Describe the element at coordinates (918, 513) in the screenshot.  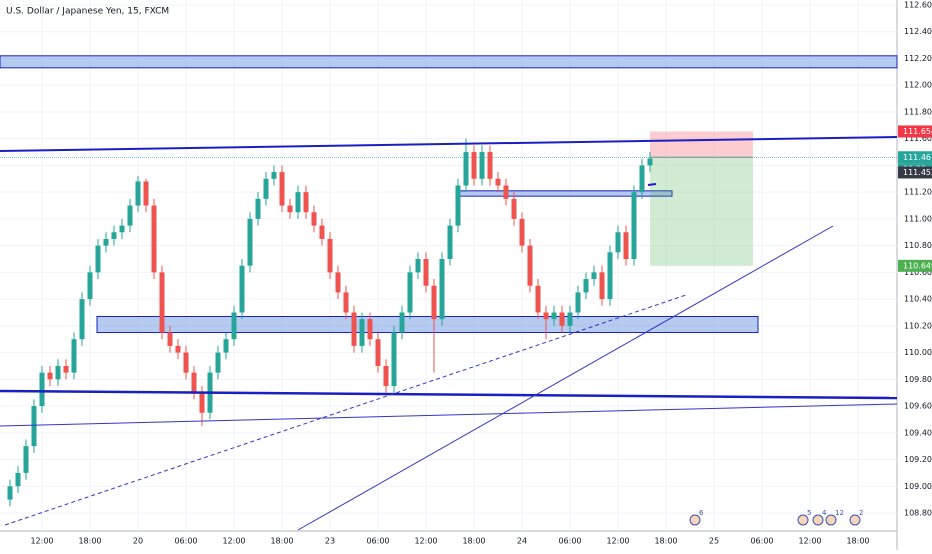
I see `y-tick-label: 108.800` at that location.